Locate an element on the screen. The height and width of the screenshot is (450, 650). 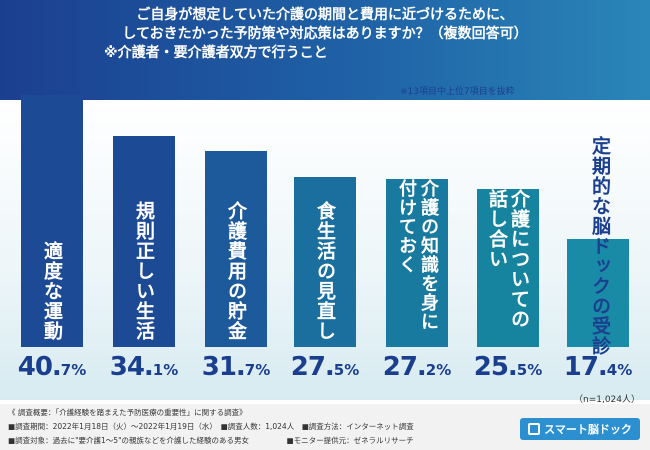
brain-dock-icon is located at coordinates (534, 429).